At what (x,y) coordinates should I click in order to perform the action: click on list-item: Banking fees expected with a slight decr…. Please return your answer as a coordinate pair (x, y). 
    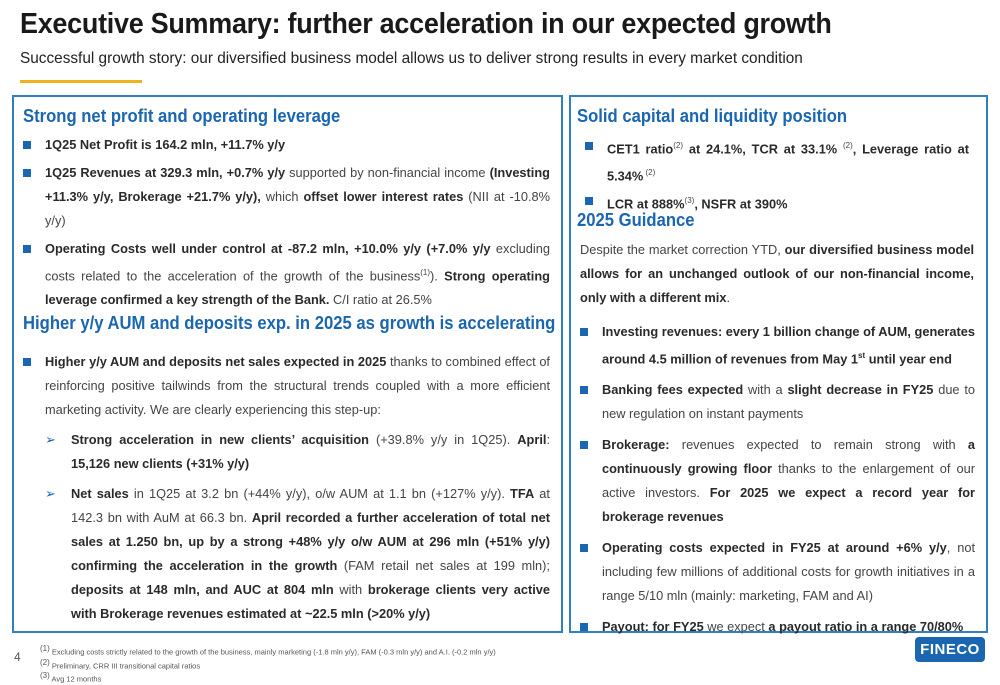
    Looking at the image, I should click on (777, 402).